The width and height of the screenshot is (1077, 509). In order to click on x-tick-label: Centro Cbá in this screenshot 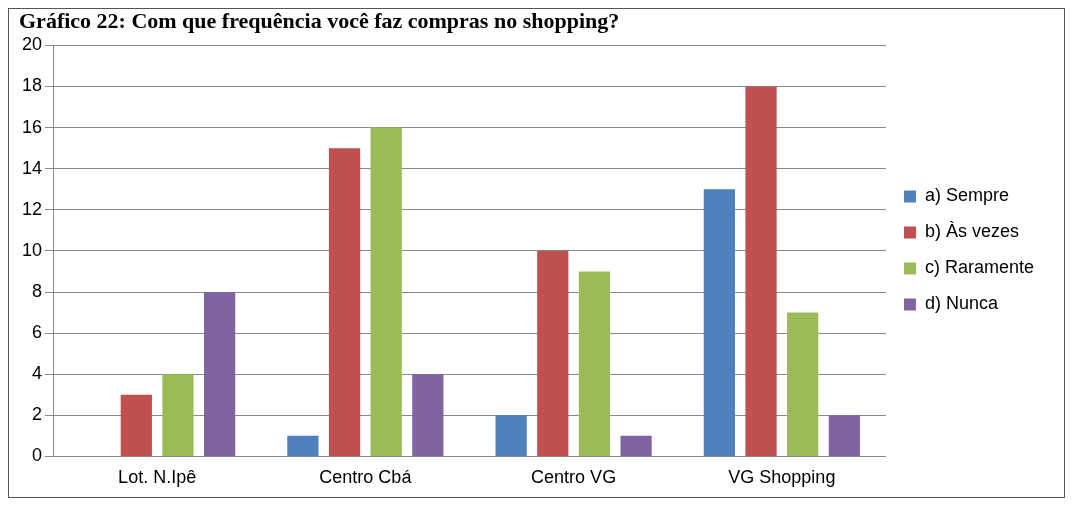, I will do `click(366, 477)`.